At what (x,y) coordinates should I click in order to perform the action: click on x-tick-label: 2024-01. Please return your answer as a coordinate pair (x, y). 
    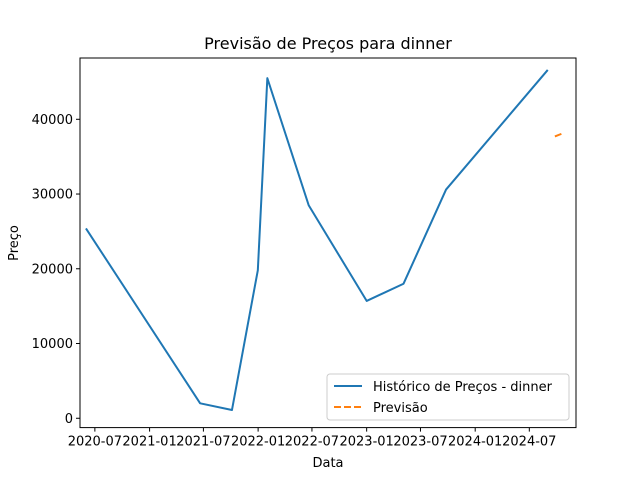
    Looking at the image, I should click on (475, 442).